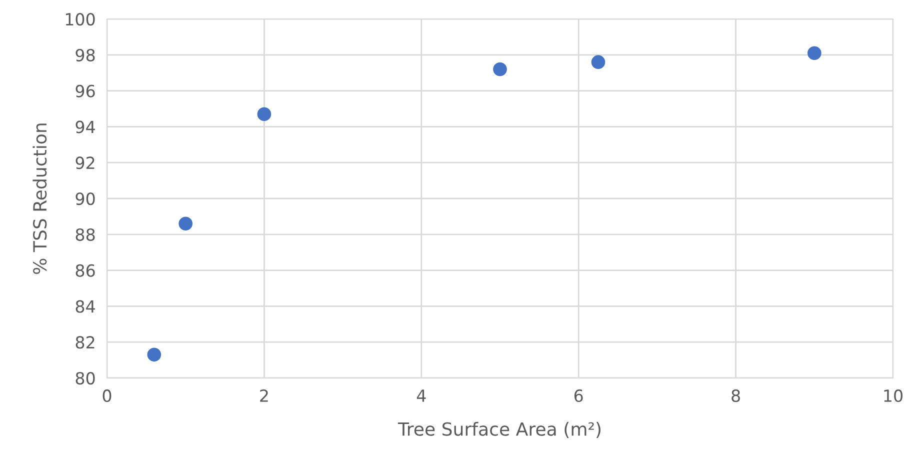 Image resolution: width=910 pixels, height=468 pixels. Describe the element at coordinates (85, 127) in the screenshot. I see `y-tick-label: 94` at that location.